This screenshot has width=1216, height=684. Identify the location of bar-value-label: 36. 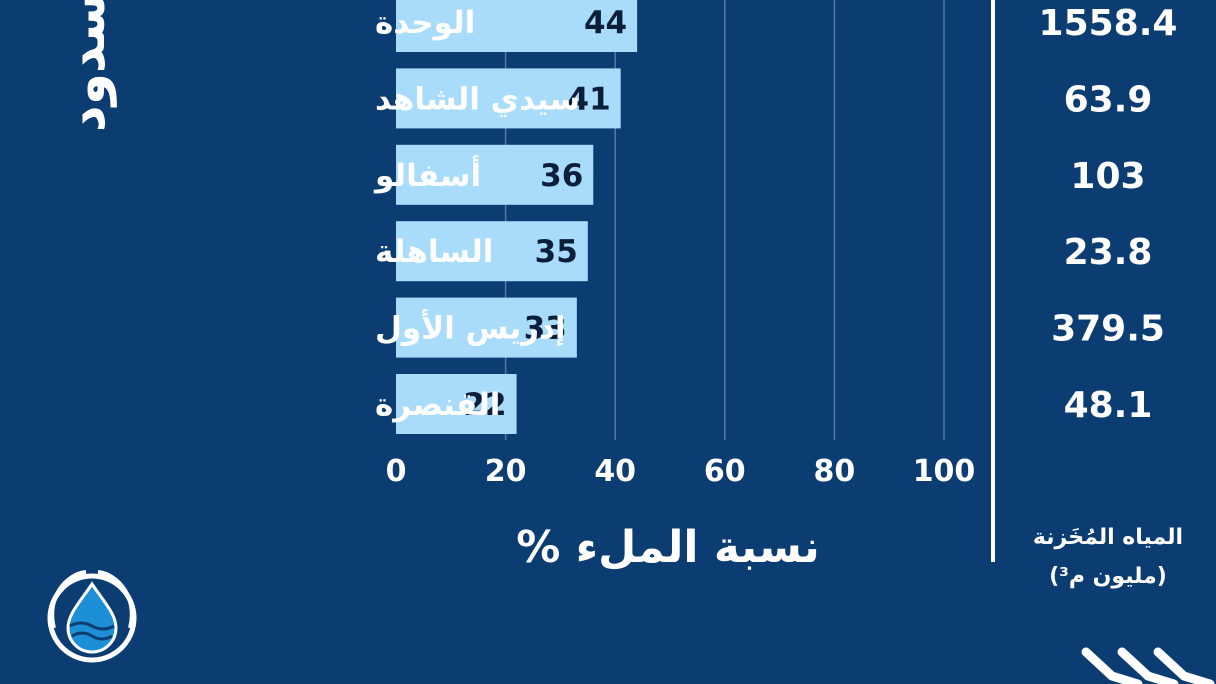
(561, 176).